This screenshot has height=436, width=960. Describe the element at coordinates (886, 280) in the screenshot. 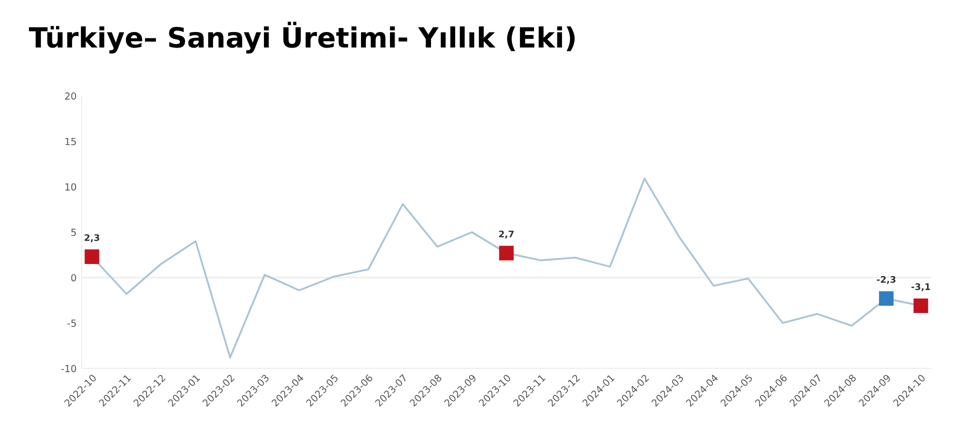

I see `data-label: -2,3` at that location.